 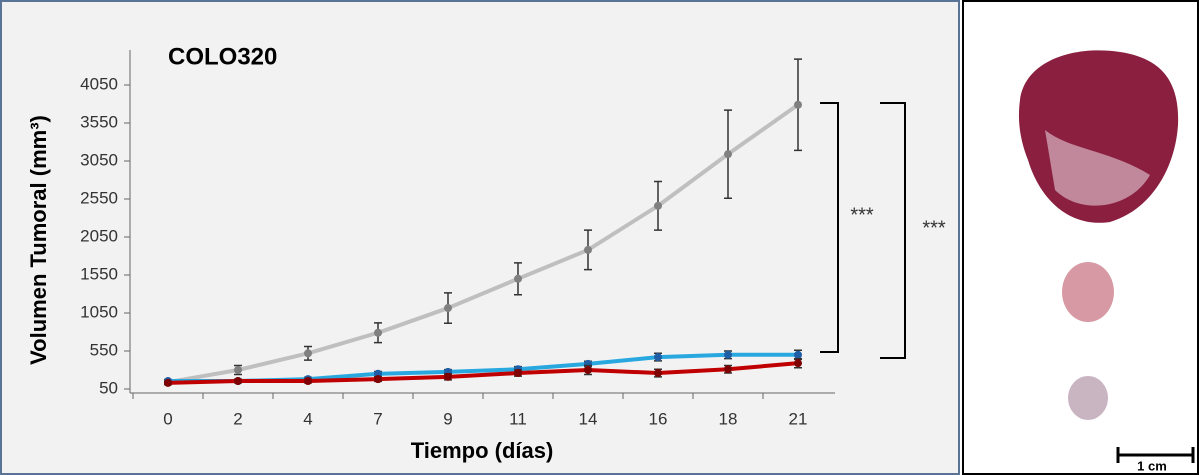 What do you see at coordinates (104, 349) in the screenshot?
I see `y-tick-label: 550` at bounding box center [104, 349].